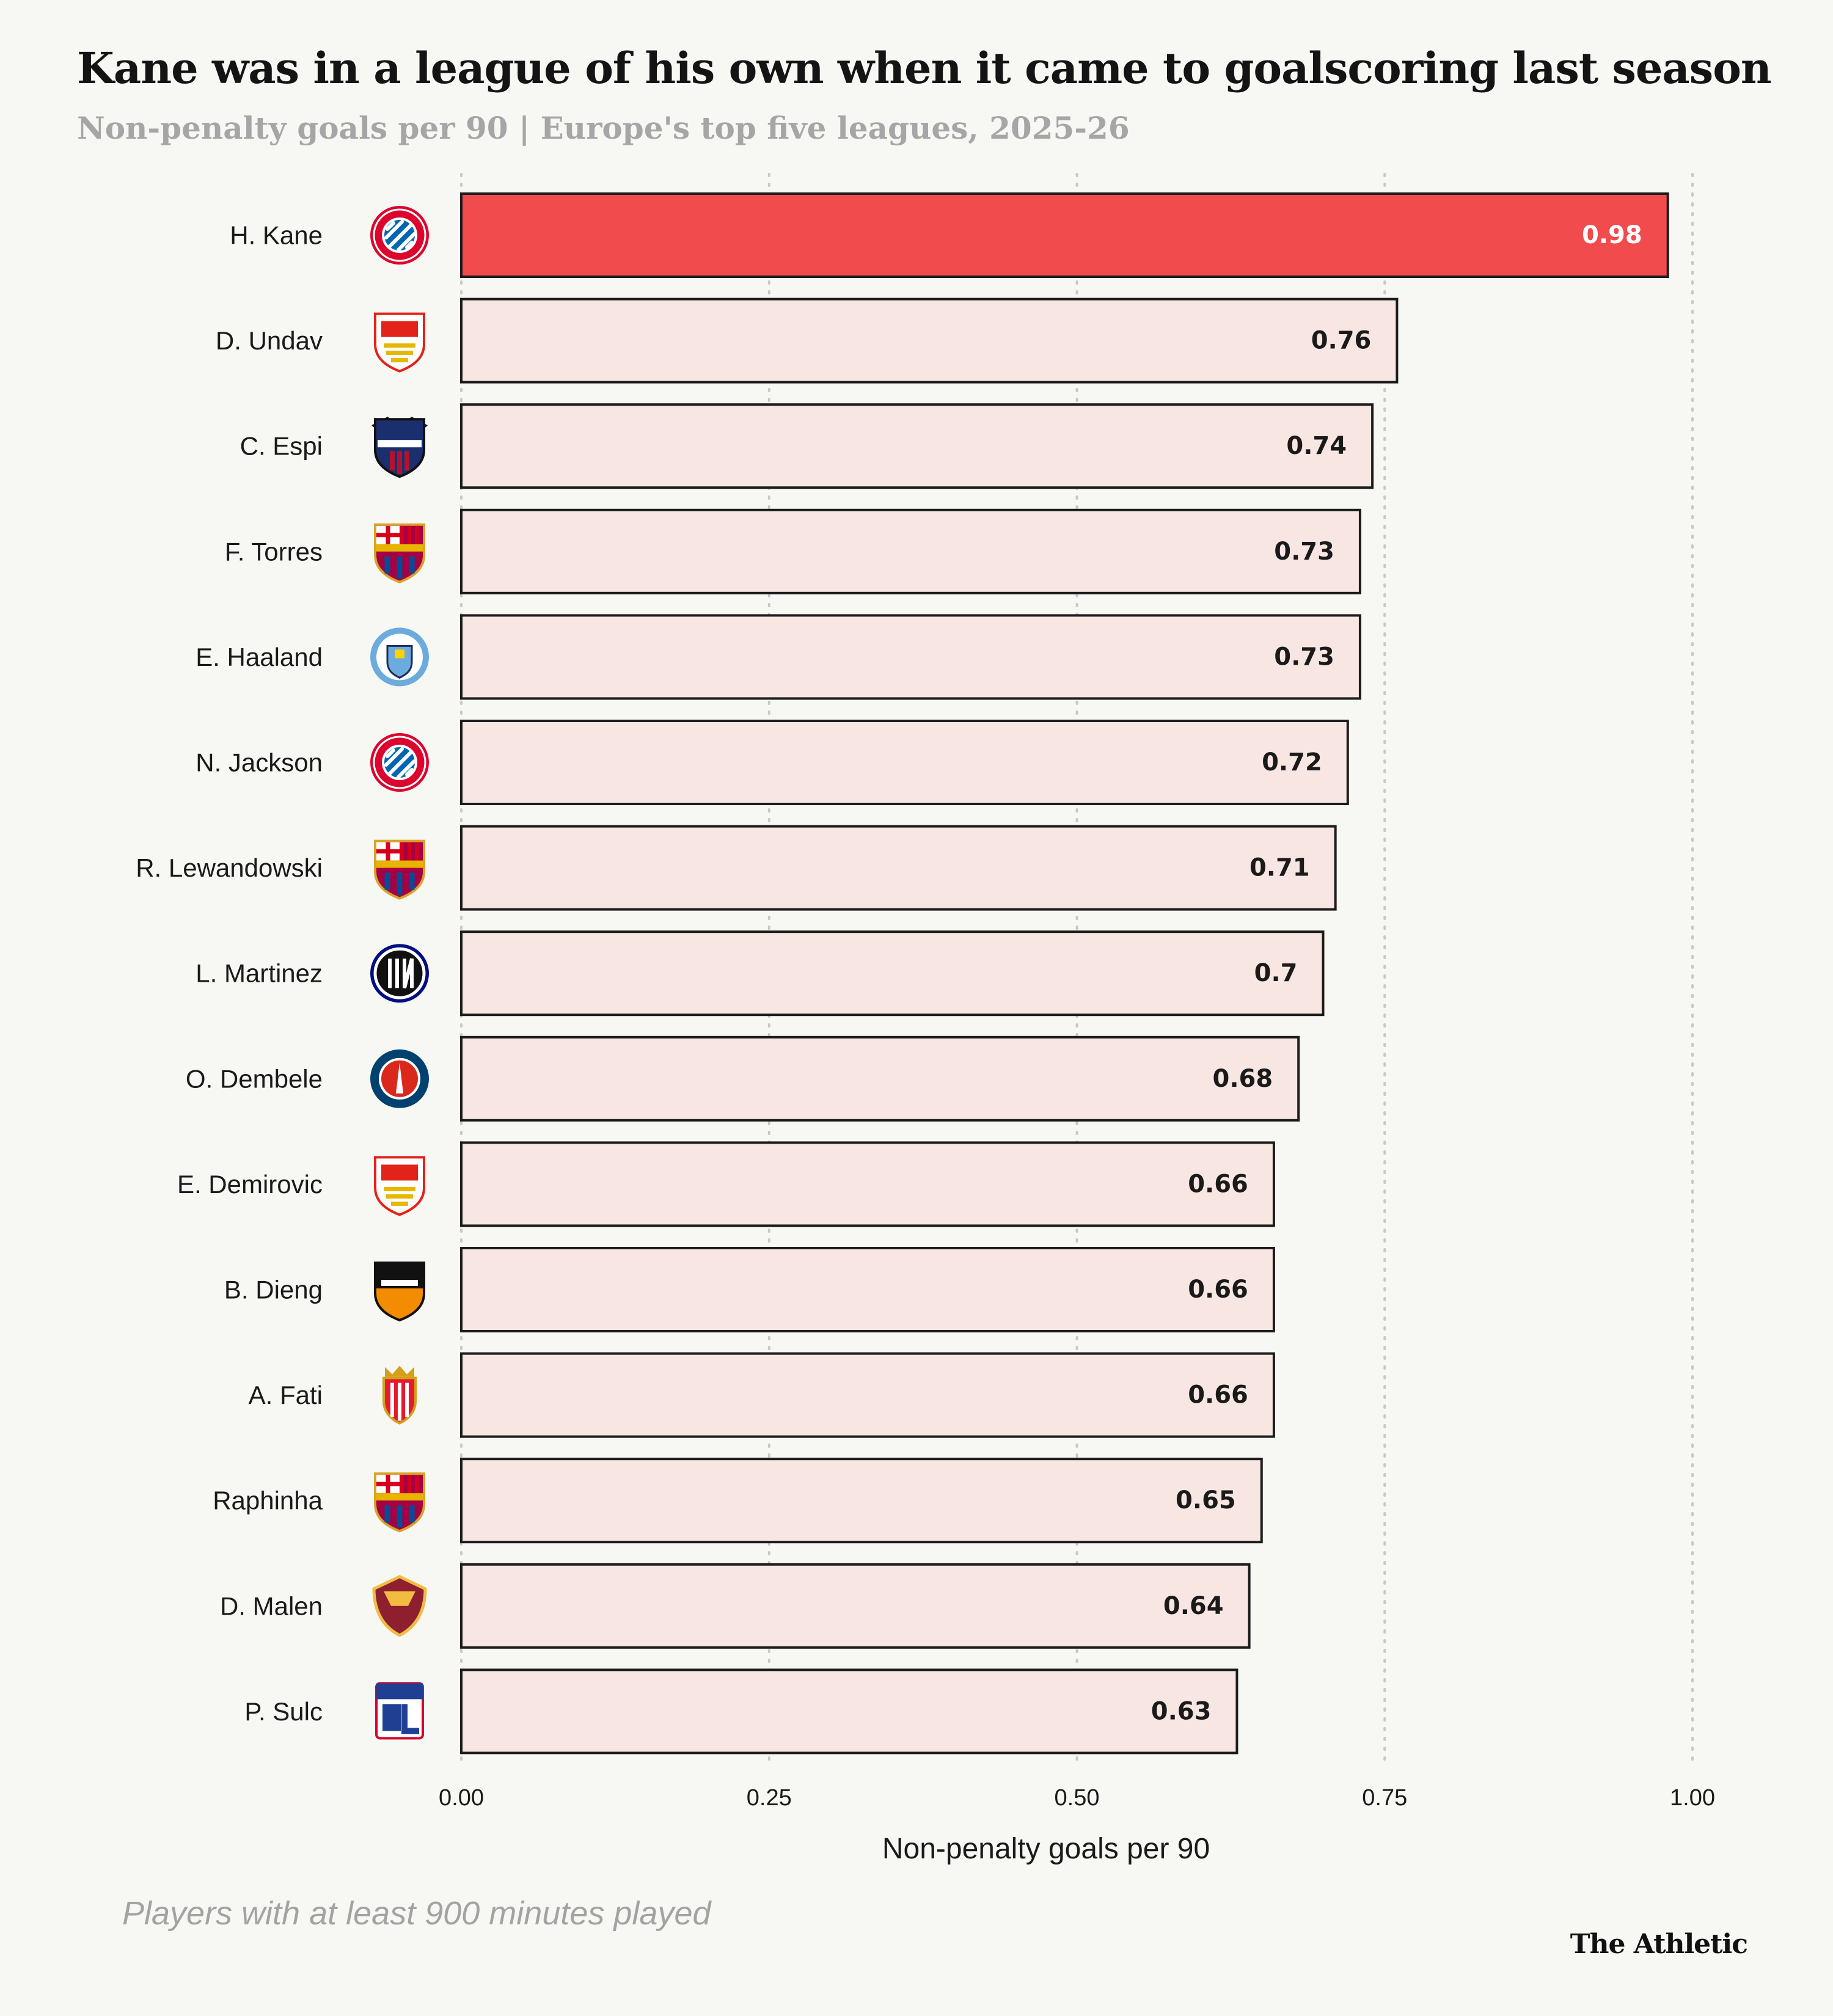  Describe the element at coordinates (1692, 1798) in the screenshot. I see `x-tick-label: 1.00` at that location.